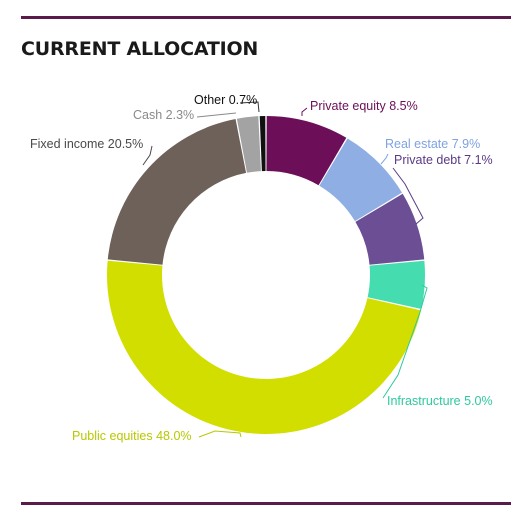 This screenshot has height=515, width=526. What do you see at coordinates (216, 115) in the screenshot?
I see `leader-line-cash` at bounding box center [216, 115].